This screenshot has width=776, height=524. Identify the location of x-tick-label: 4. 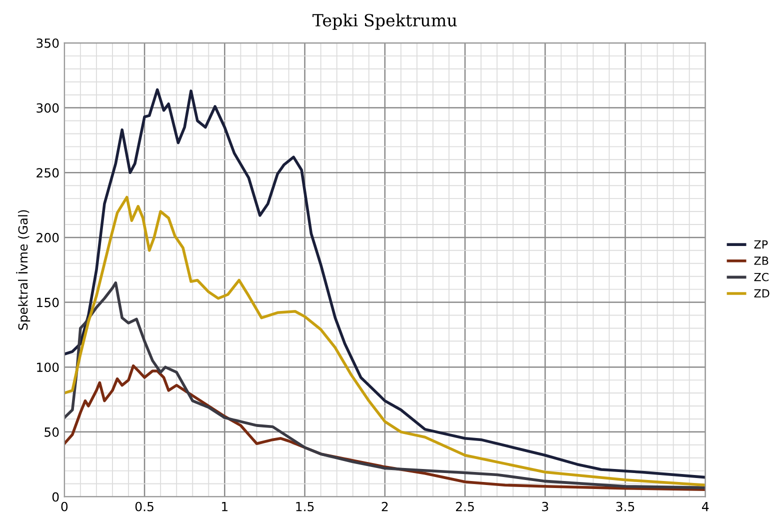
(705, 507).